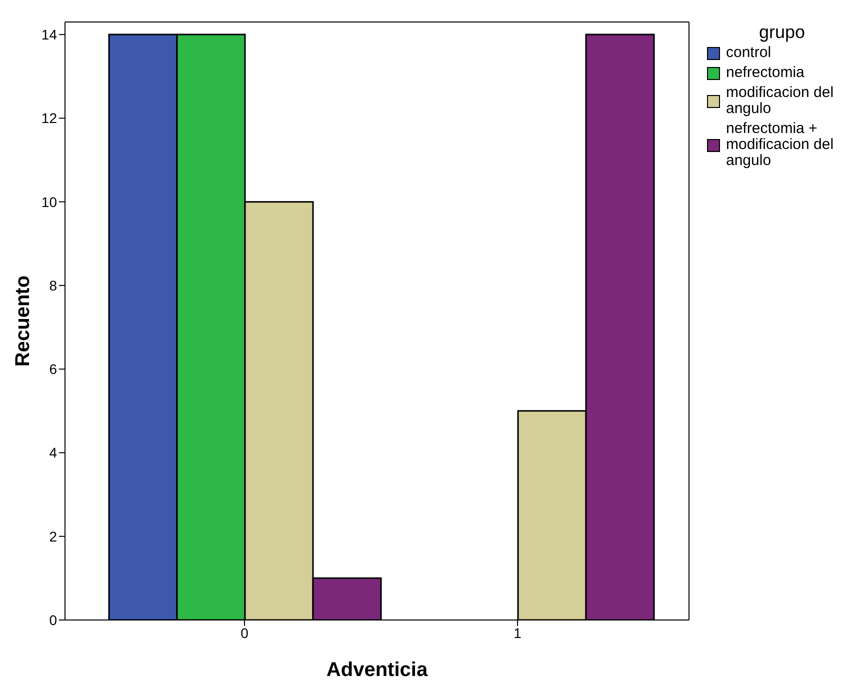 The width and height of the screenshot is (863, 692). What do you see at coordinates (377, 670) in the screenshot?
I see `x-axis-title: Adventicia` at bounding box center [377, 670].